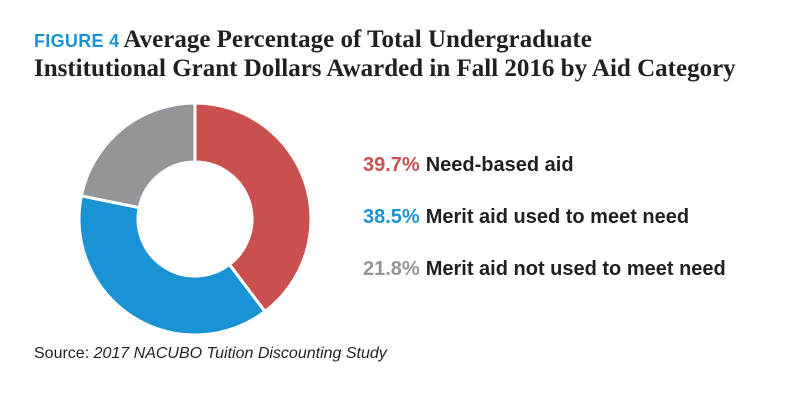  I want to click on legend-value: 21.8%, so click(391, 269).